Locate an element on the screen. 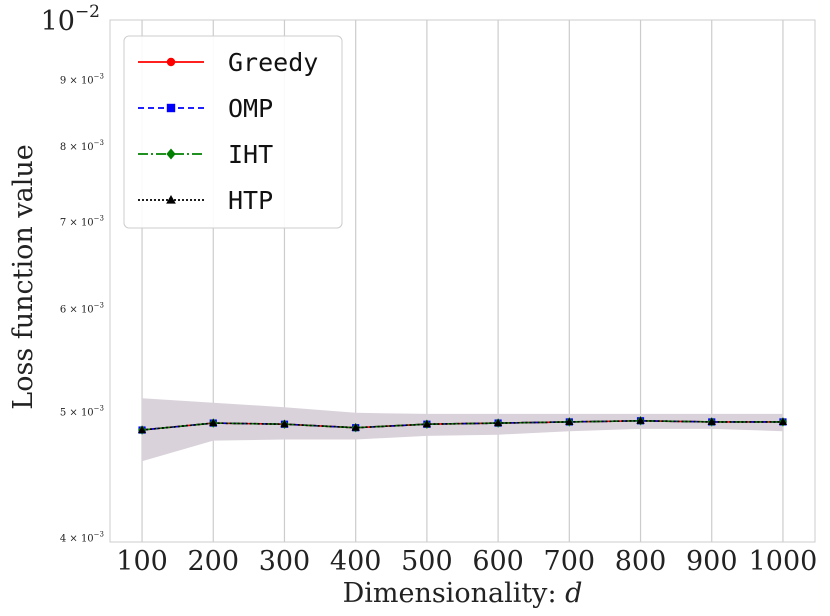 The width and height of the screenshot is (830, 616). legend-entry-greedy: Greedy is located at coordinates (228, 62).